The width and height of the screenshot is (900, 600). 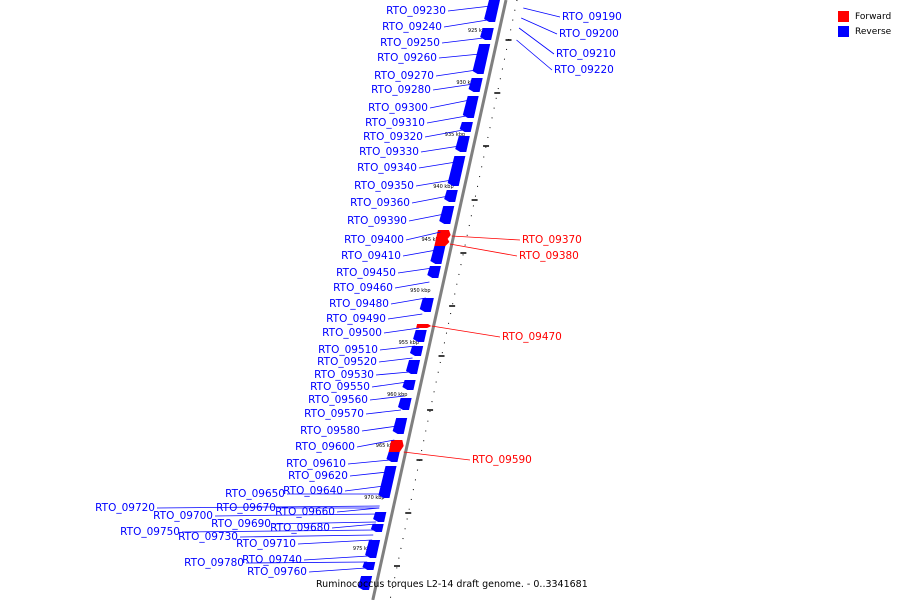 I want to click on kbp-tick-label: 925 kbp, so click(x=478, y=31).